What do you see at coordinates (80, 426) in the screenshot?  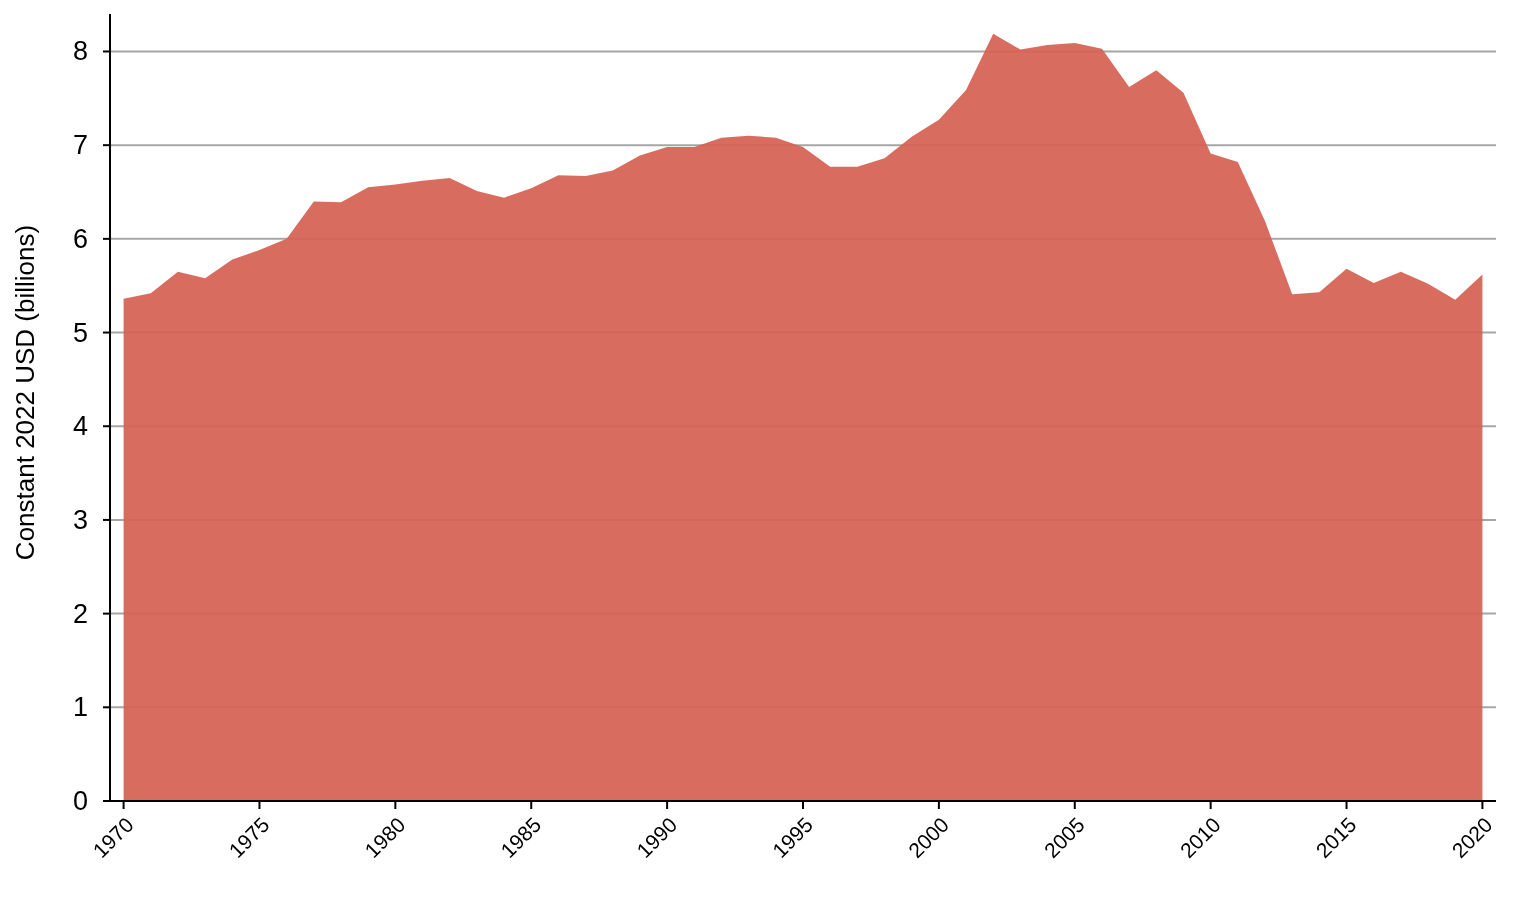 I see `y-tick-label: 4` at bounding box center [80, 426].